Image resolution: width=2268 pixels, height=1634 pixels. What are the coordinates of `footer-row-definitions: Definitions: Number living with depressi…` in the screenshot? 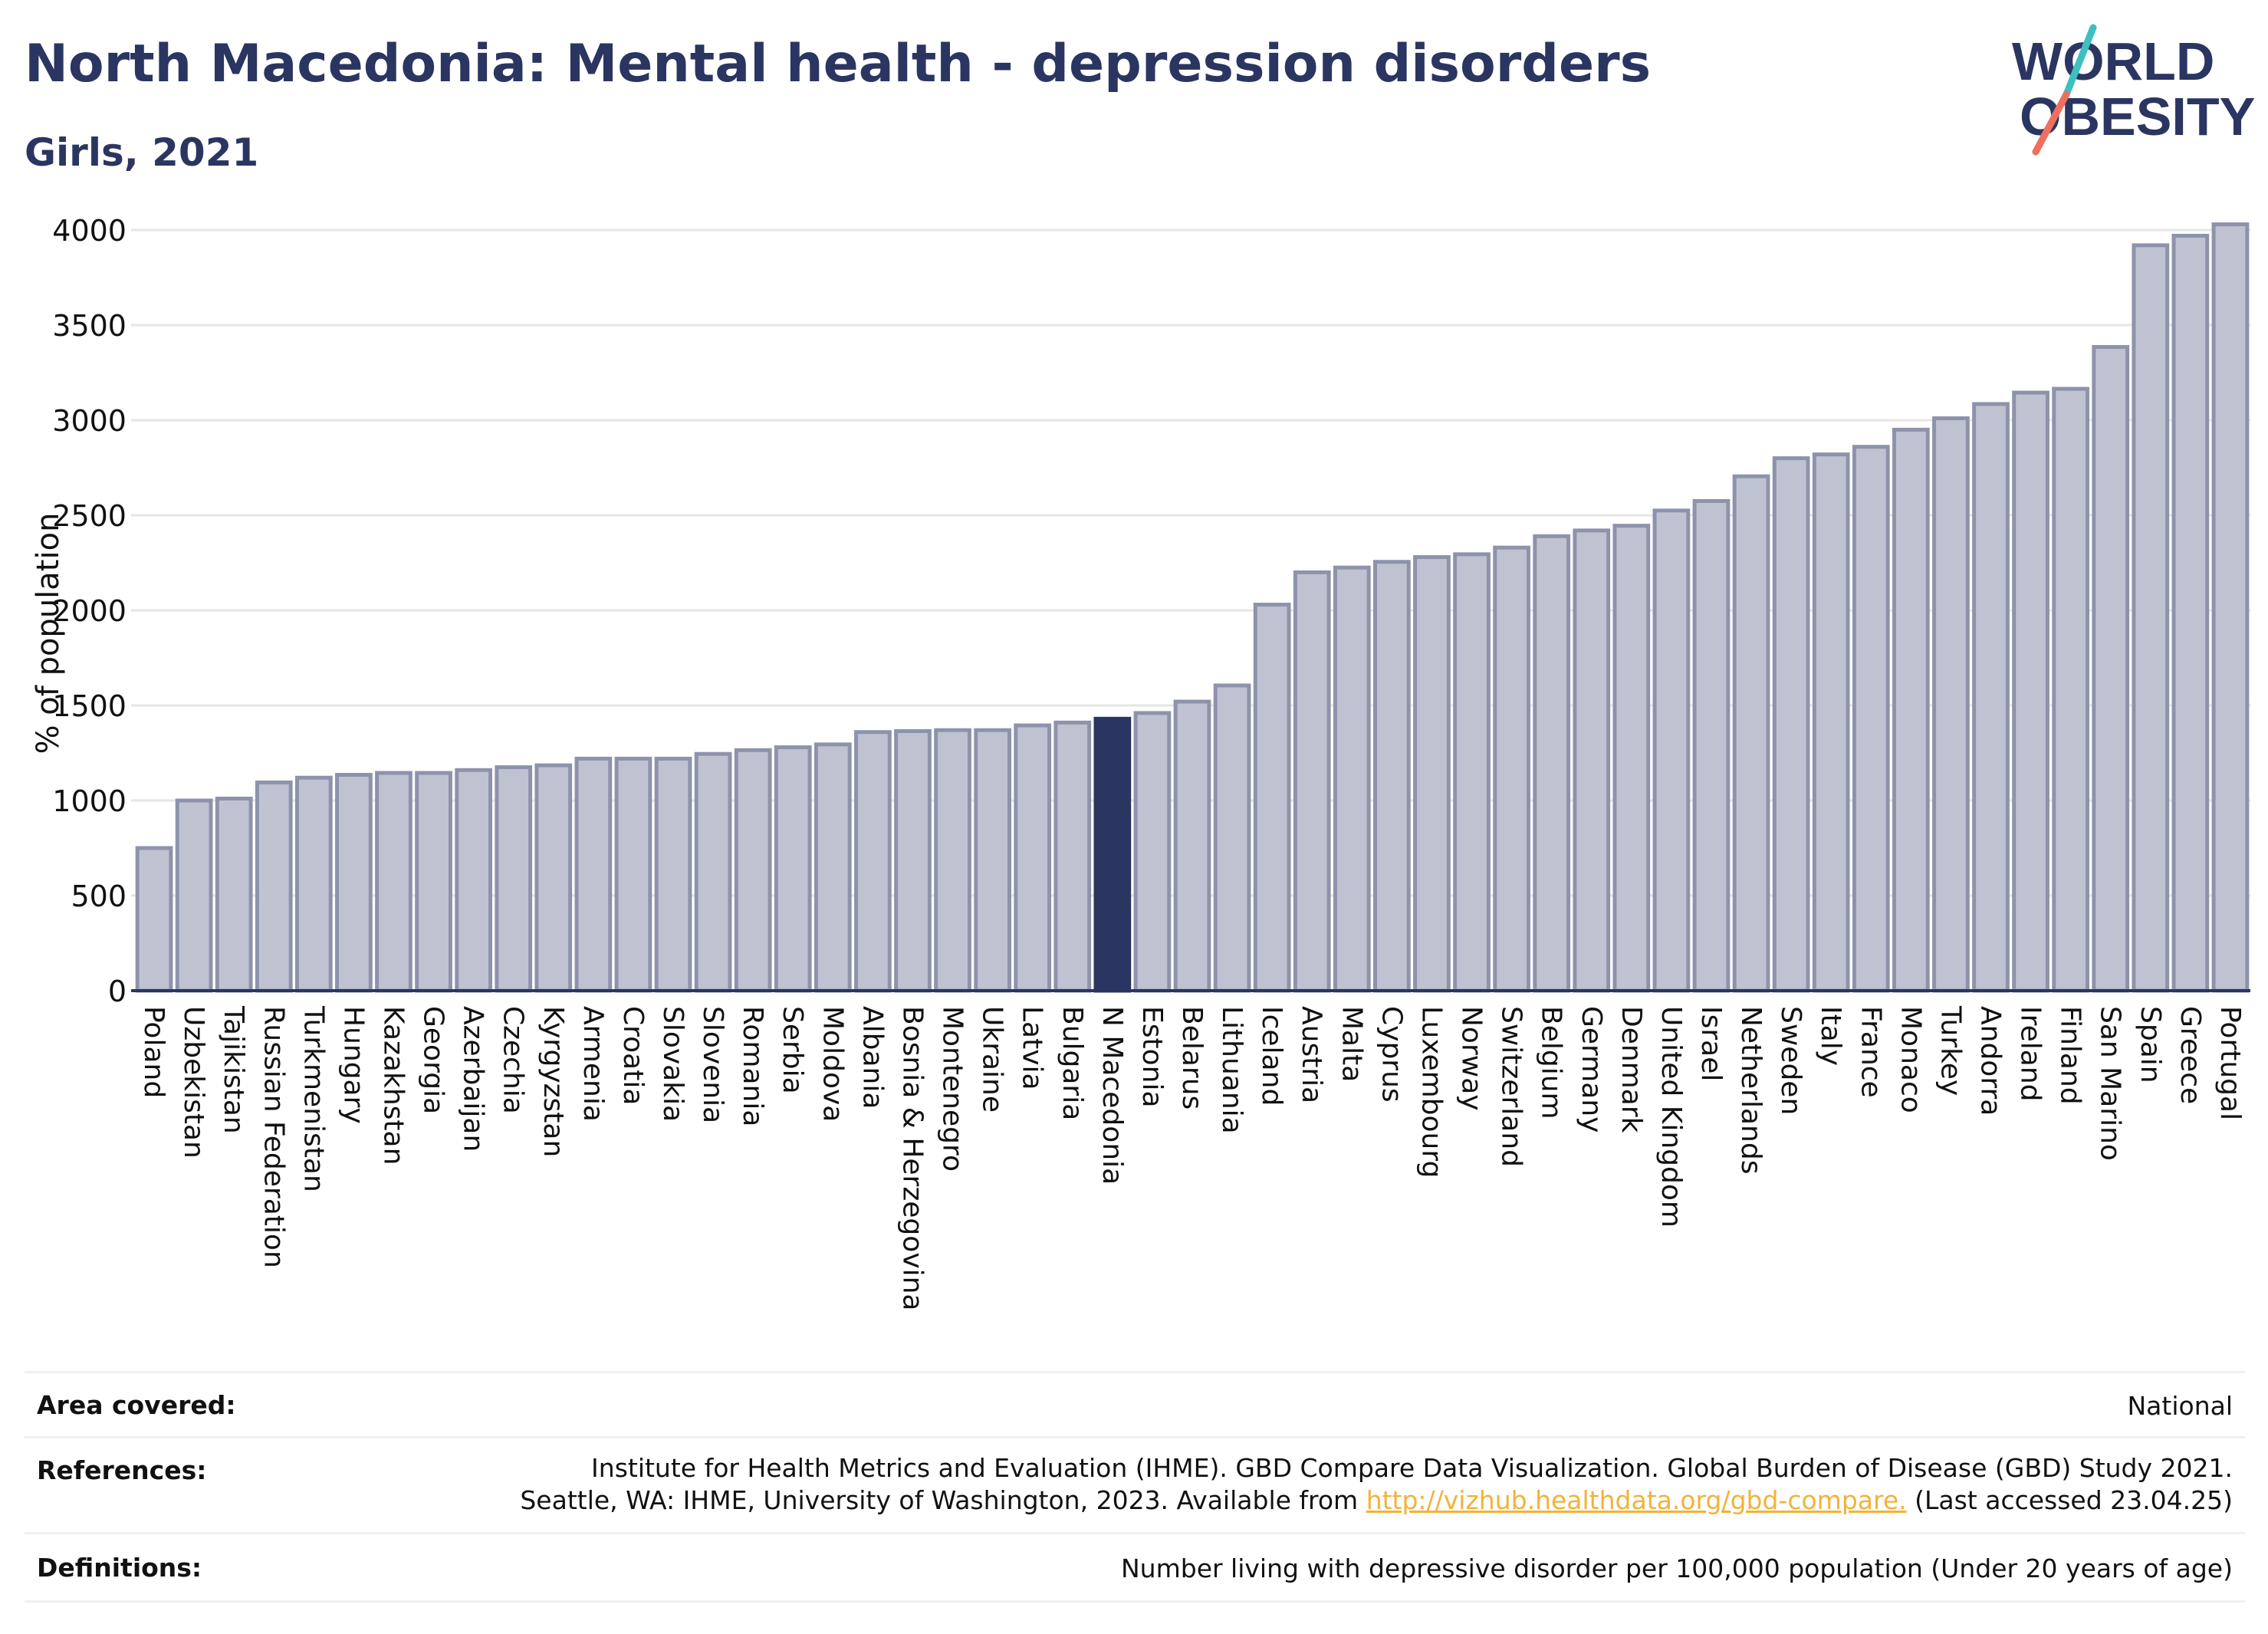 It's located at (1135, 1568).